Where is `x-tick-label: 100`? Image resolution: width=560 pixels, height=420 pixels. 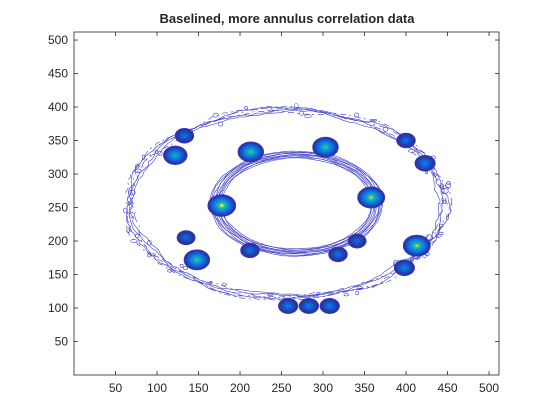 x-tick-label: 100 is located at coordinates (157, 388).